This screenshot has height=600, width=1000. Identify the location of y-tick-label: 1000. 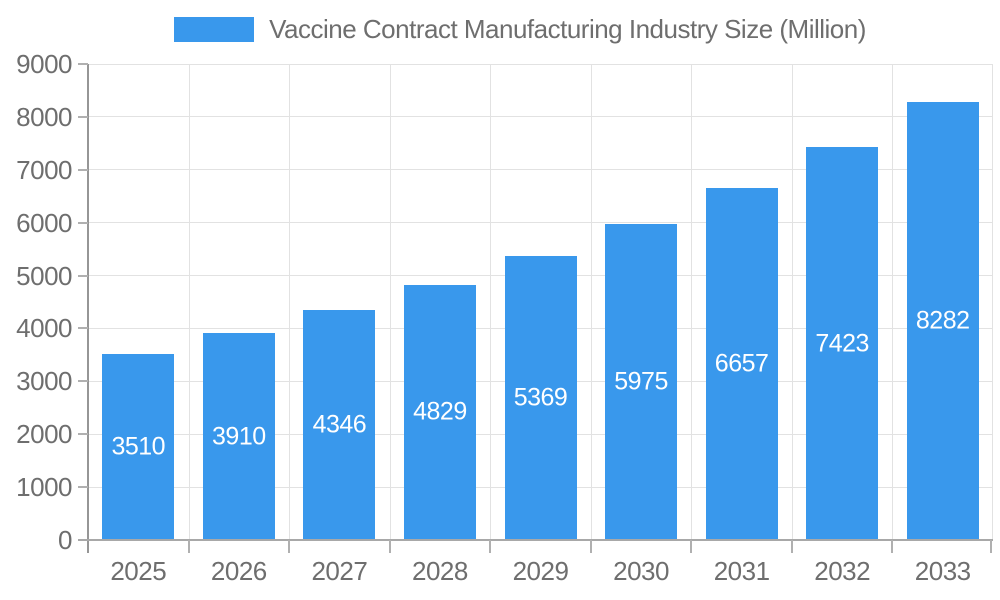
(44, 487).